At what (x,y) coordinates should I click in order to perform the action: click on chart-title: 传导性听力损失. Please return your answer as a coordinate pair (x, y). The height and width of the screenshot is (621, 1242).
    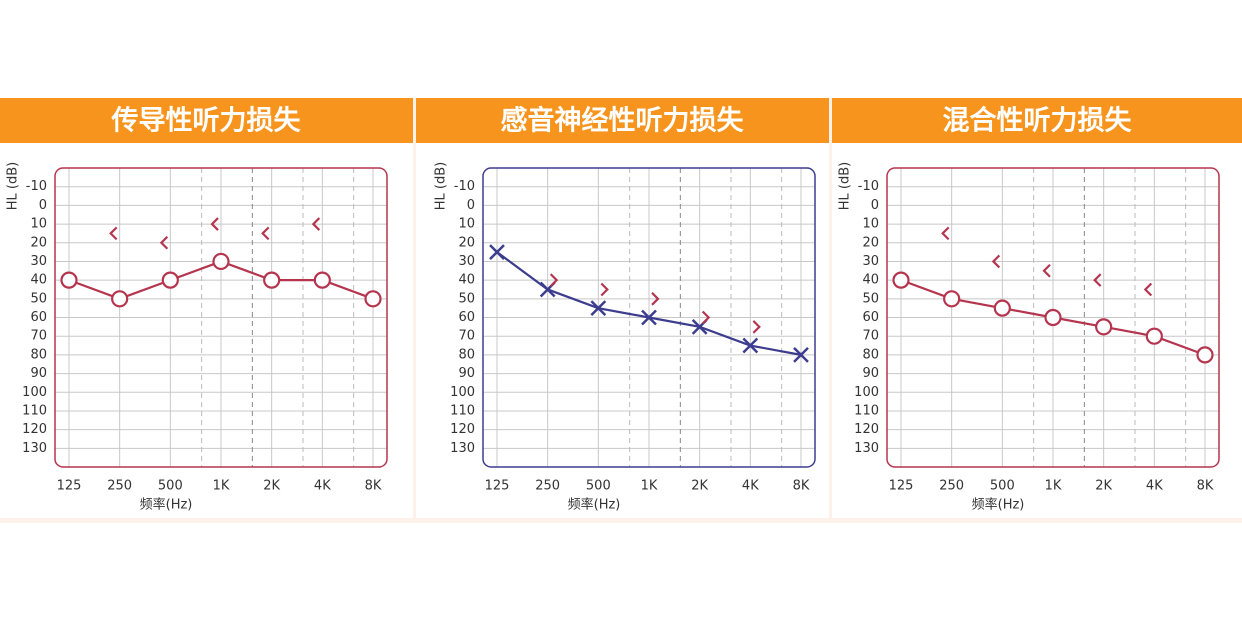
    Looking at the image, I should click on (206, 121).